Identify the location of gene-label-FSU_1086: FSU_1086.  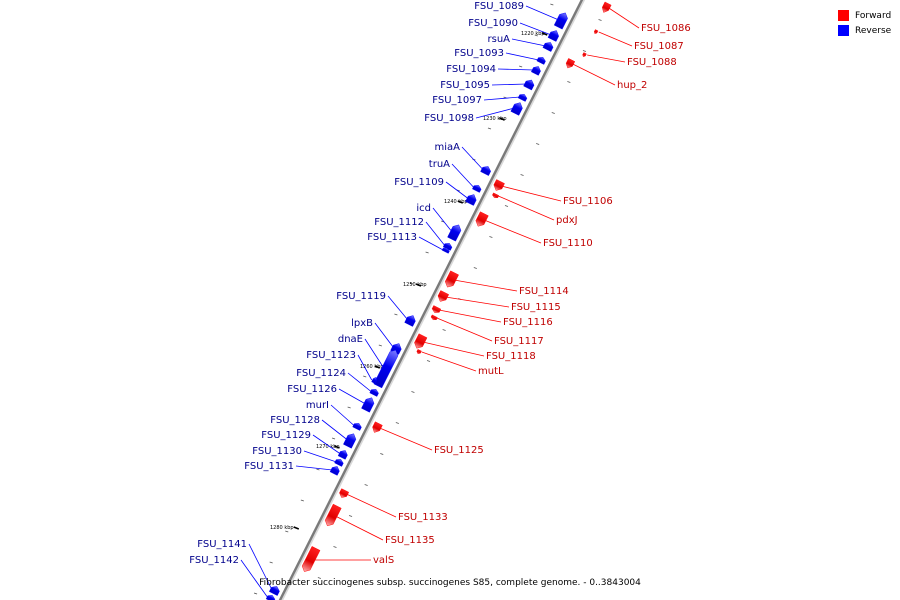
(666, 28).